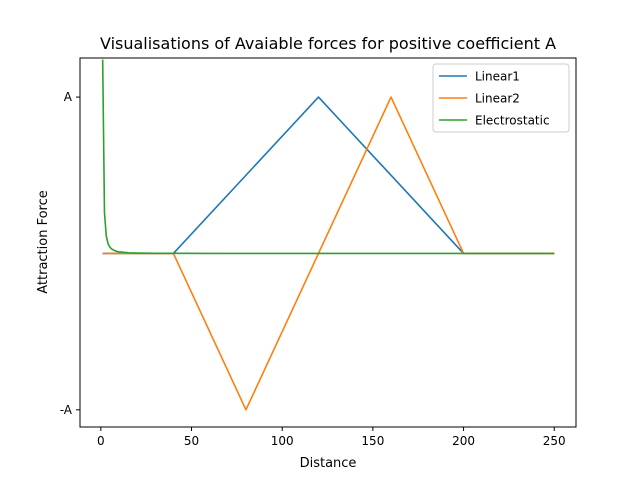 The image size is (640, 480). What do you see at coordinates (497, 77) in the screenshot?
I see `legend-label: Linear1` at bounding box center [497, 77].